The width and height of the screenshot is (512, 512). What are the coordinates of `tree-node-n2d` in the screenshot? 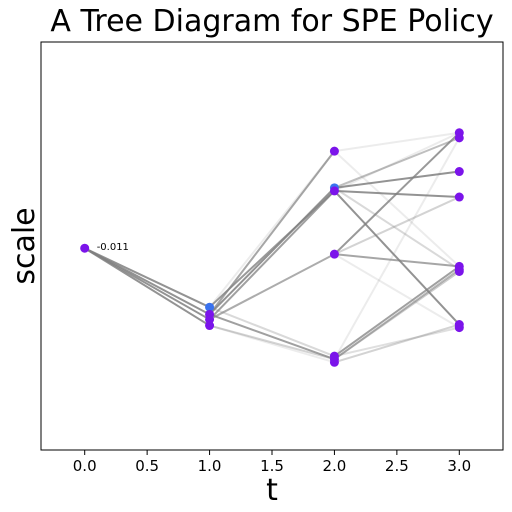 It's located at (334, 254).